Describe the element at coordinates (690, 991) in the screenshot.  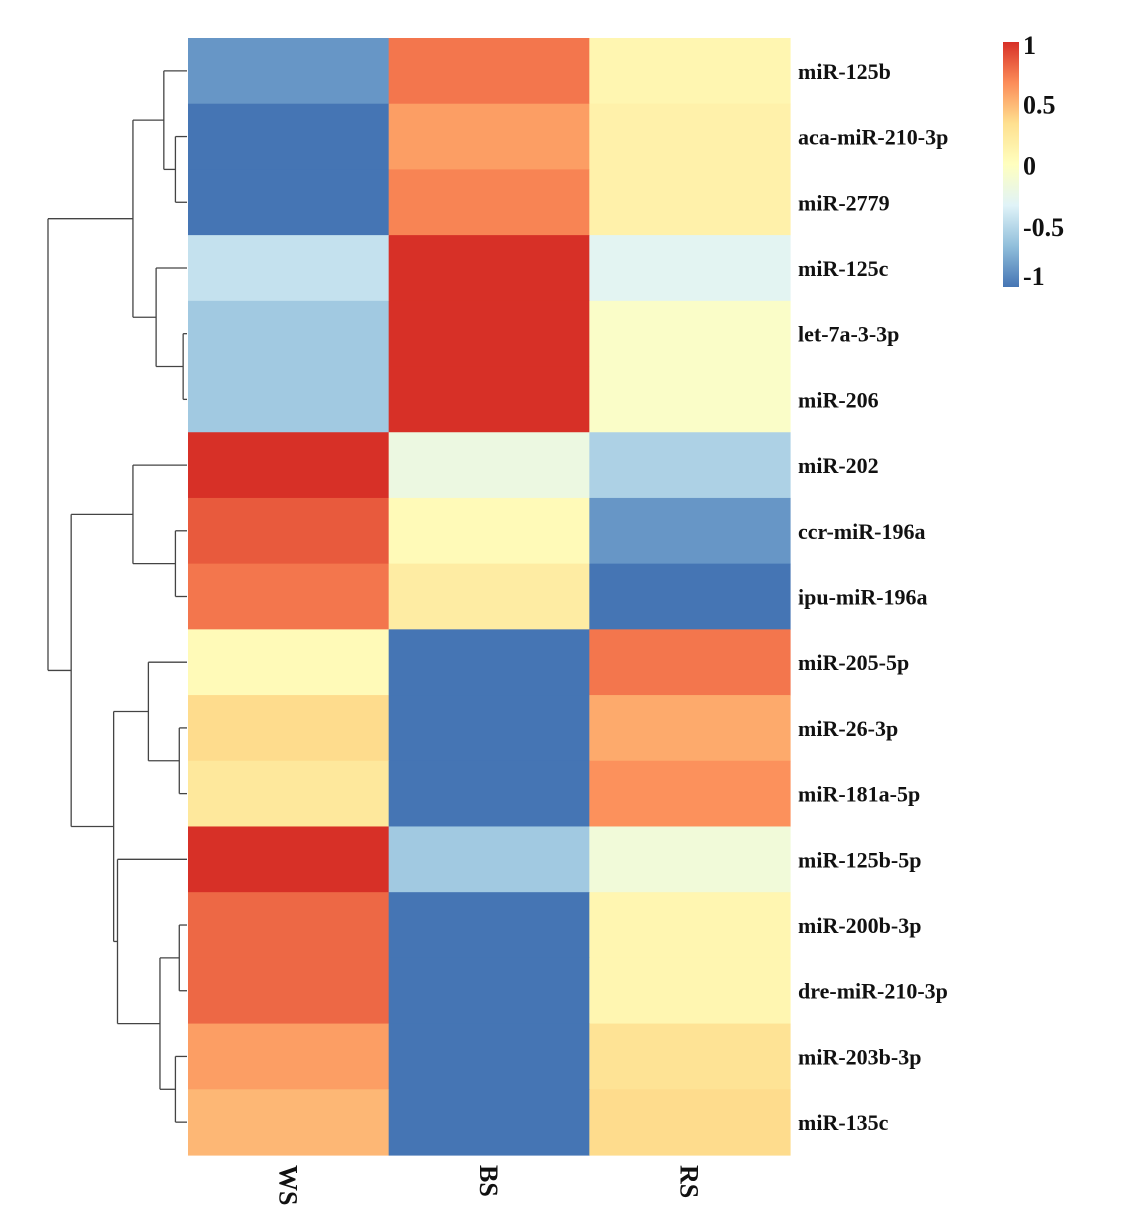
I see `heatmap-cell-dre-mir-210-3p-rs` at that location.